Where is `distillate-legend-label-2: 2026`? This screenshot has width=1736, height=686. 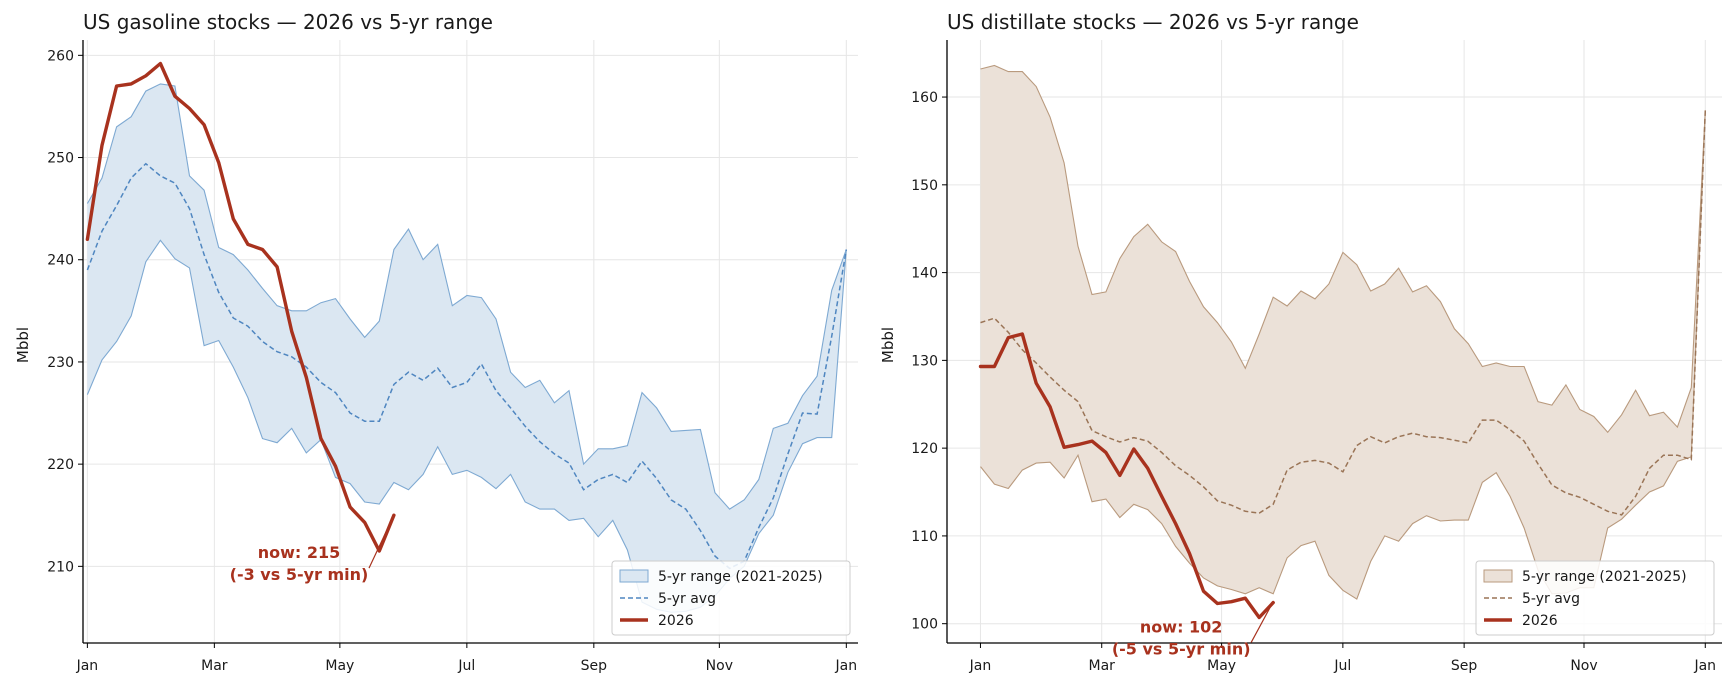 distillate-legend-label-2: 2026 is located at coordinates (1540, 621).